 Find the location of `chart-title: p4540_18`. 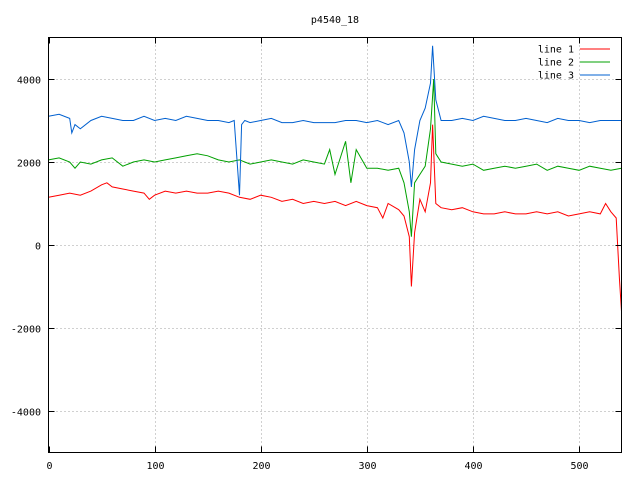

chart-title: p4540_18 is located at coordinates (335, 20).